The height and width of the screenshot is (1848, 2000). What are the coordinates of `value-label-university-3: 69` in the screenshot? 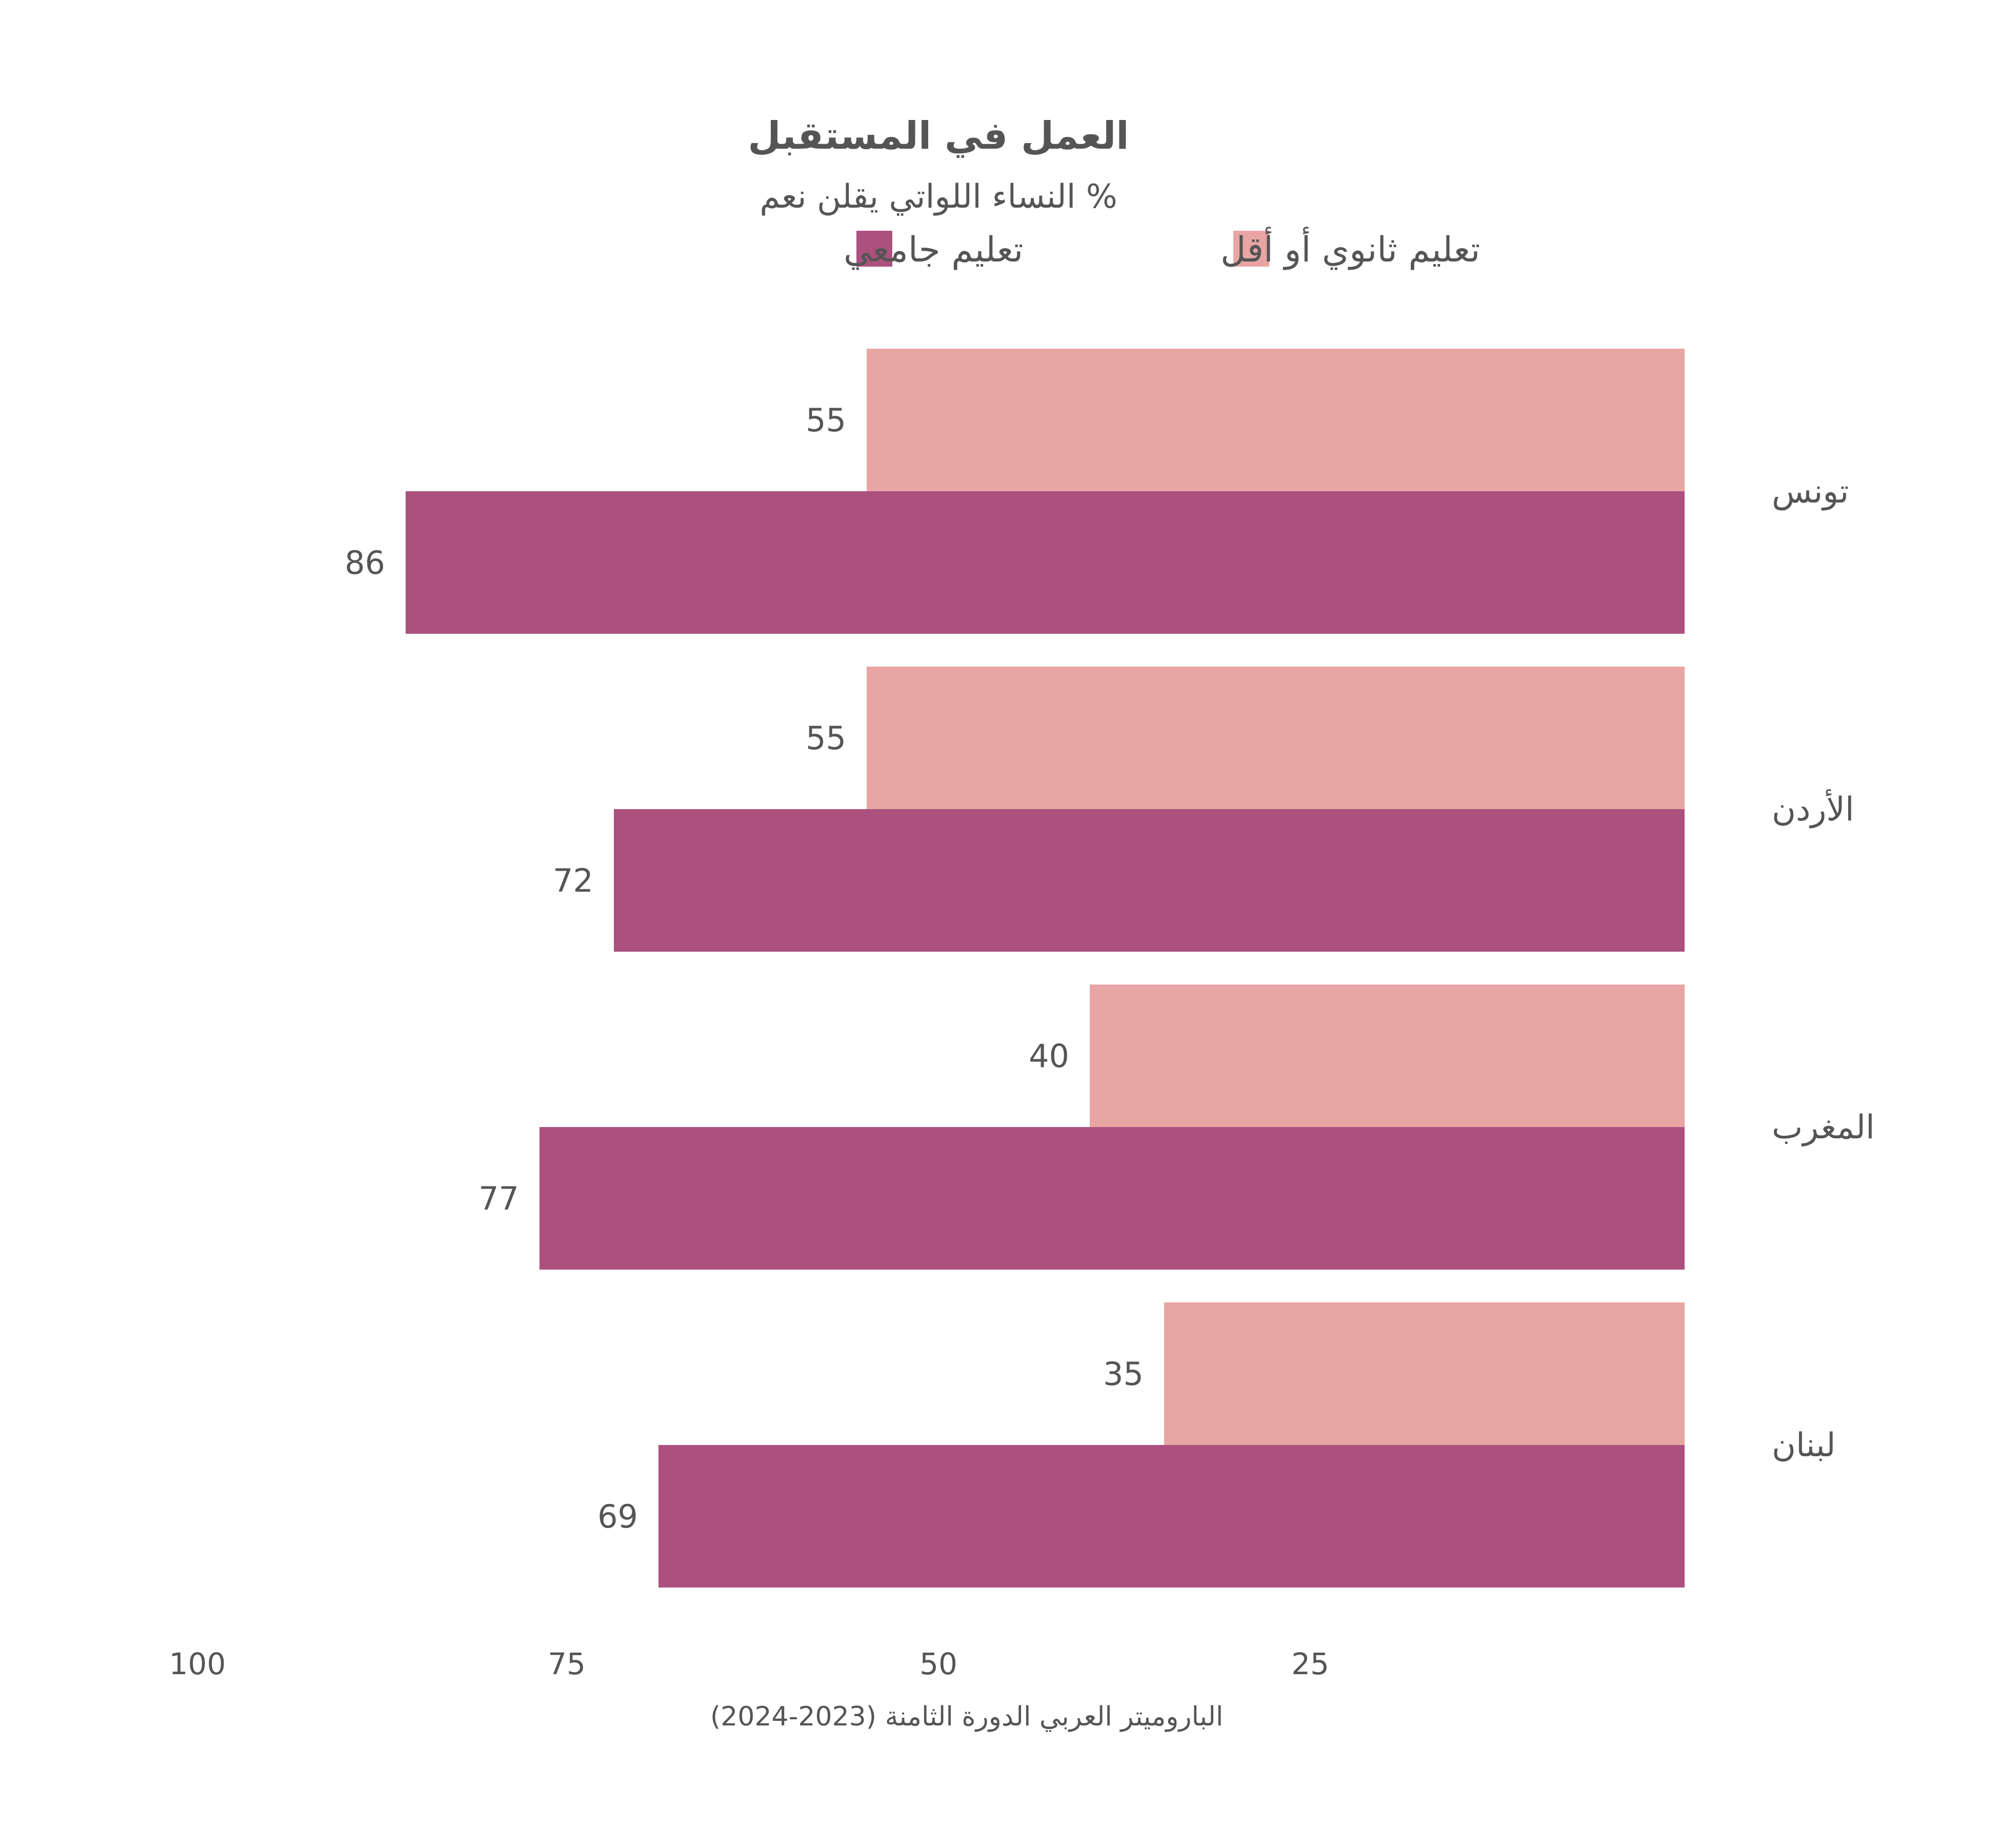 It's located at (617, 1517).